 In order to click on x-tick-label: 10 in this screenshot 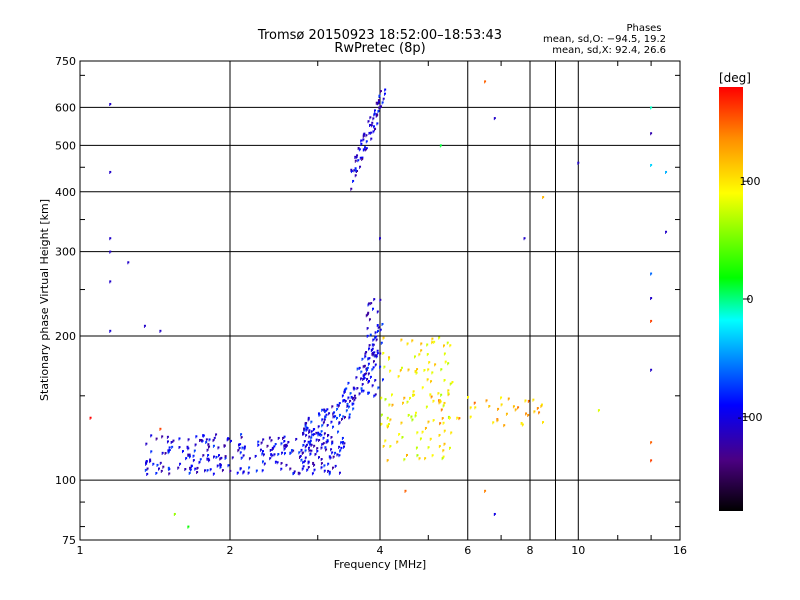, I will do `click(578, 550)`.